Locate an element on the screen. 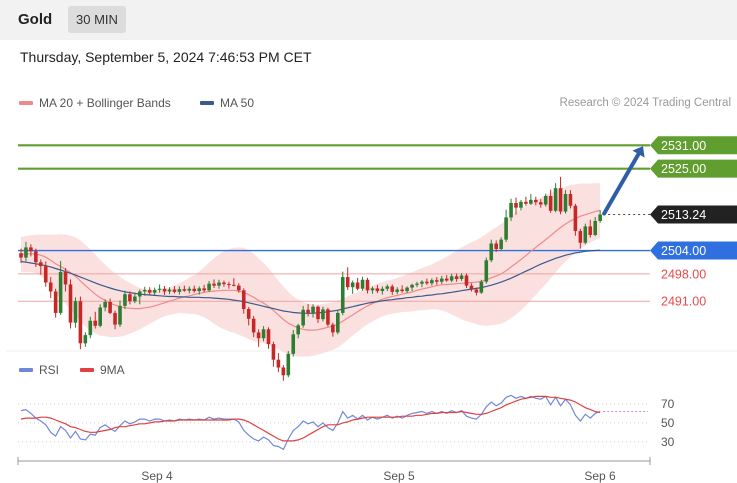 The width and height of the screenshot is (737, 483). forecast-arrow-shaft is located at coordinates (621, 184).